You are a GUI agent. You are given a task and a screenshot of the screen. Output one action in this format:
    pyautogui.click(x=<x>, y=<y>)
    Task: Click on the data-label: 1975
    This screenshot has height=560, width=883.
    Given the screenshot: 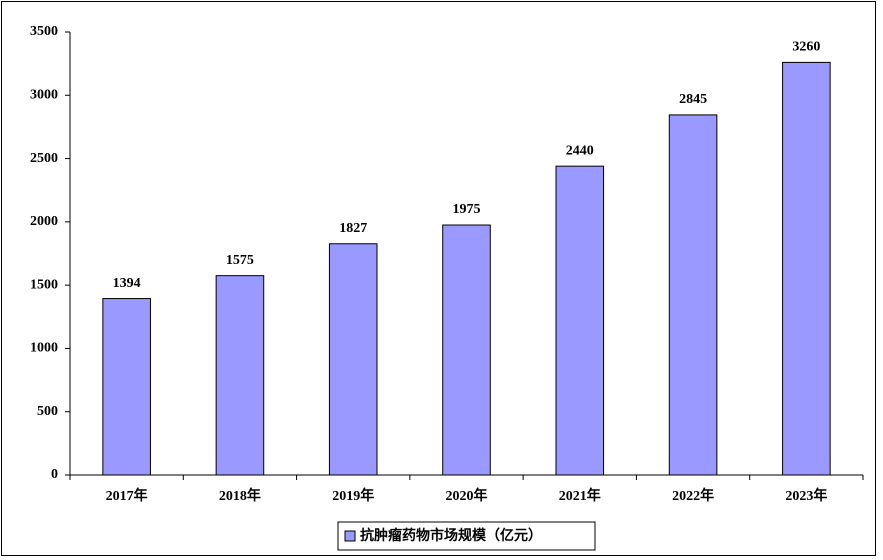 What is the action you would take?
    pyautogui.click(x=467, y=209)
    